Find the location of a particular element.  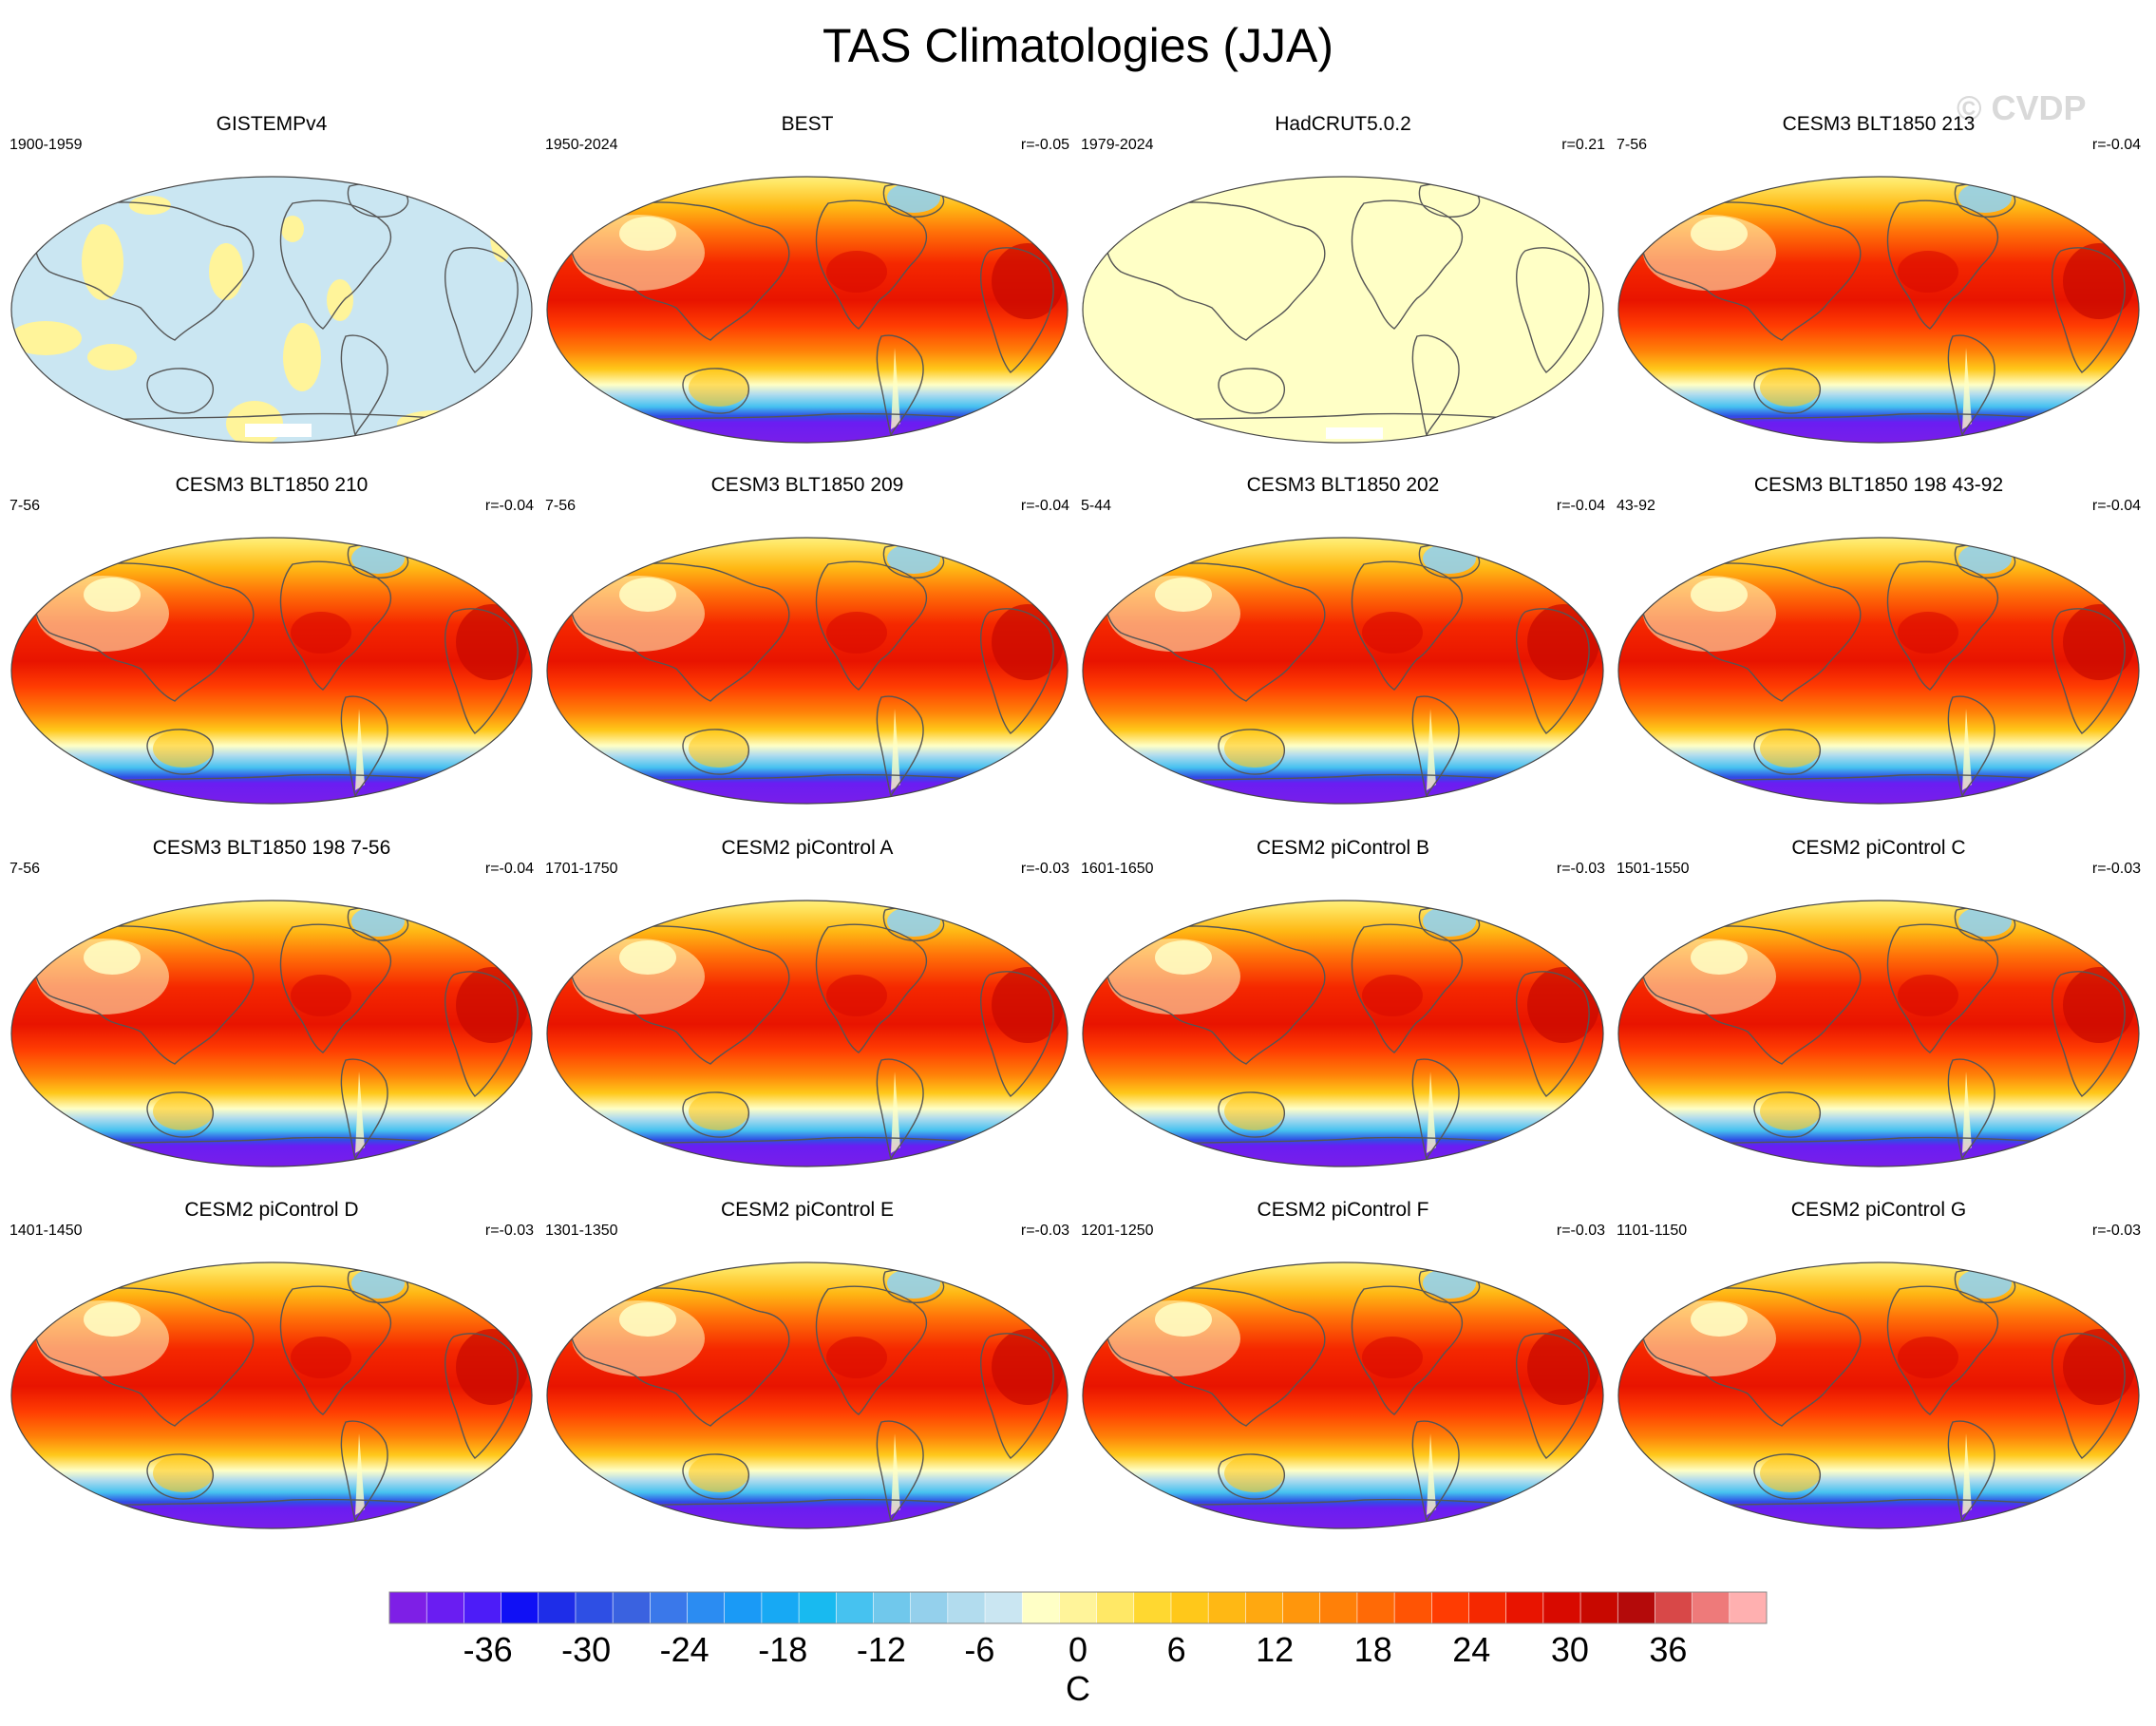

panel-title: CESM2 piControl G is located at coordinates (1879, 1210).